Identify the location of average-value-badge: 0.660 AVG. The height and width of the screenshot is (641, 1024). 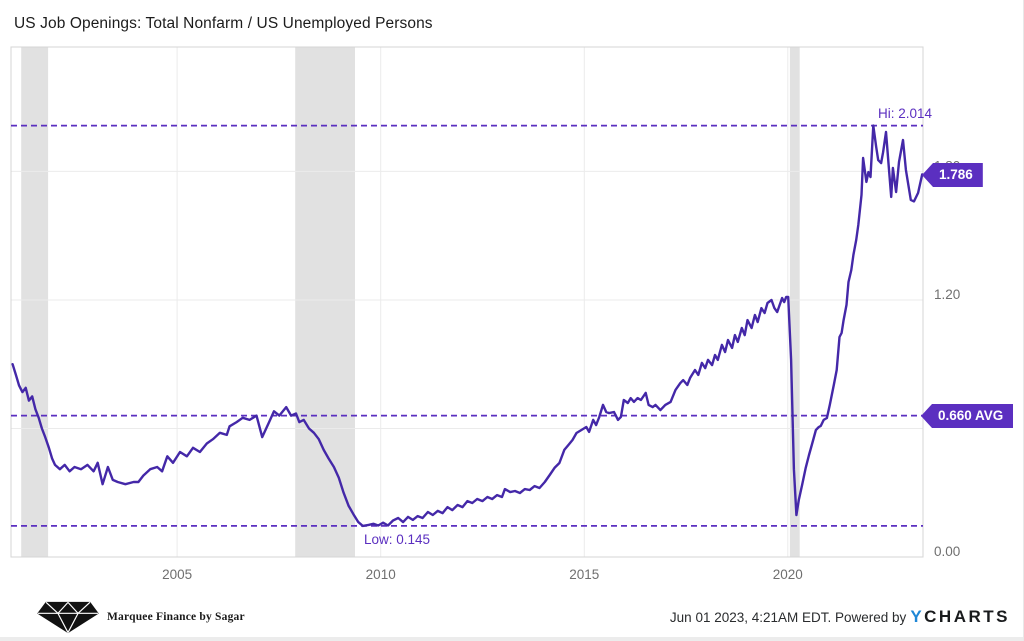
(967, 416).